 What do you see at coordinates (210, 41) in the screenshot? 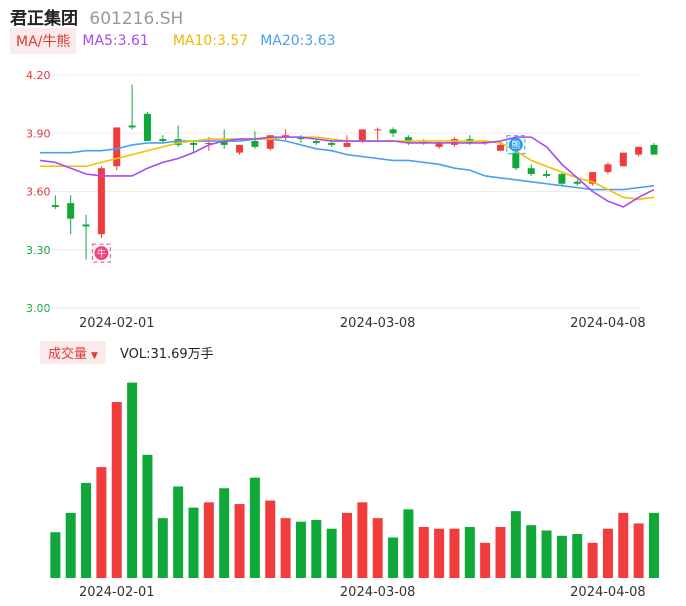
I see `ma10-value: MA10:3.57` at bounding box center [210, 41].